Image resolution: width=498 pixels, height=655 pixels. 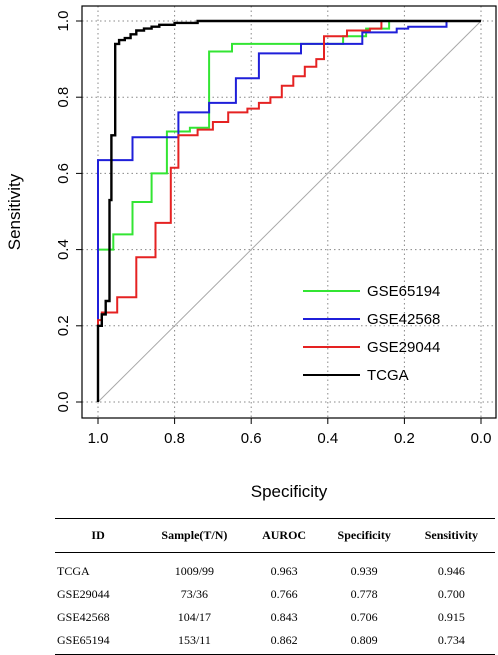 What do you see at coordinates (98, 535) in the screenshot?
I see `header-id: ID` at bounding box center [98, 535].